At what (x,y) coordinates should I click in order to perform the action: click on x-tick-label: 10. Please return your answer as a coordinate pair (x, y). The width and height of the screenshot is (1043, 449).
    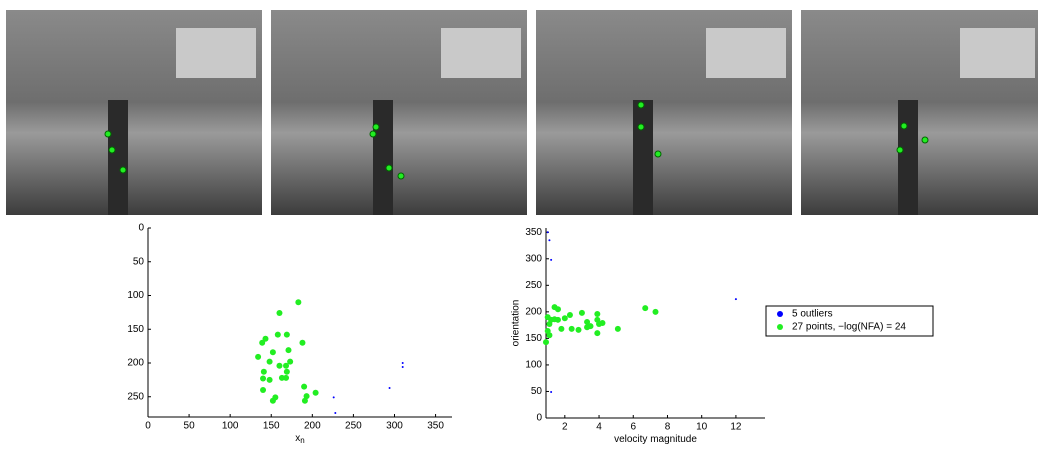
    Looking at the image, I should click on (702, 427).